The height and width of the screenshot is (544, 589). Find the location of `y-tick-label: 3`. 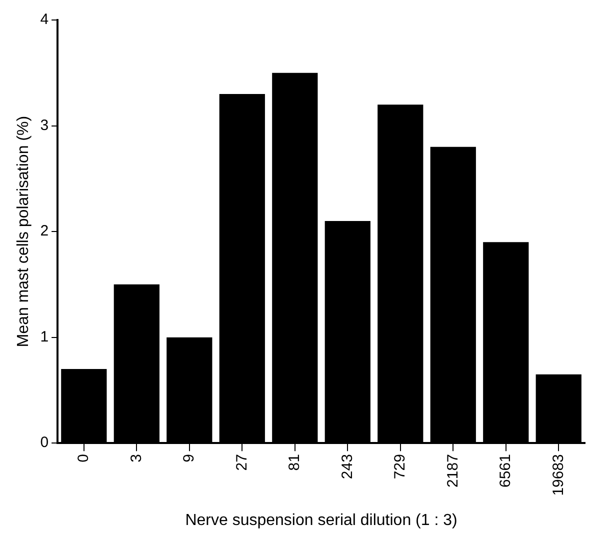

y-tick-label: 3 is located at coordinates (44, 125).